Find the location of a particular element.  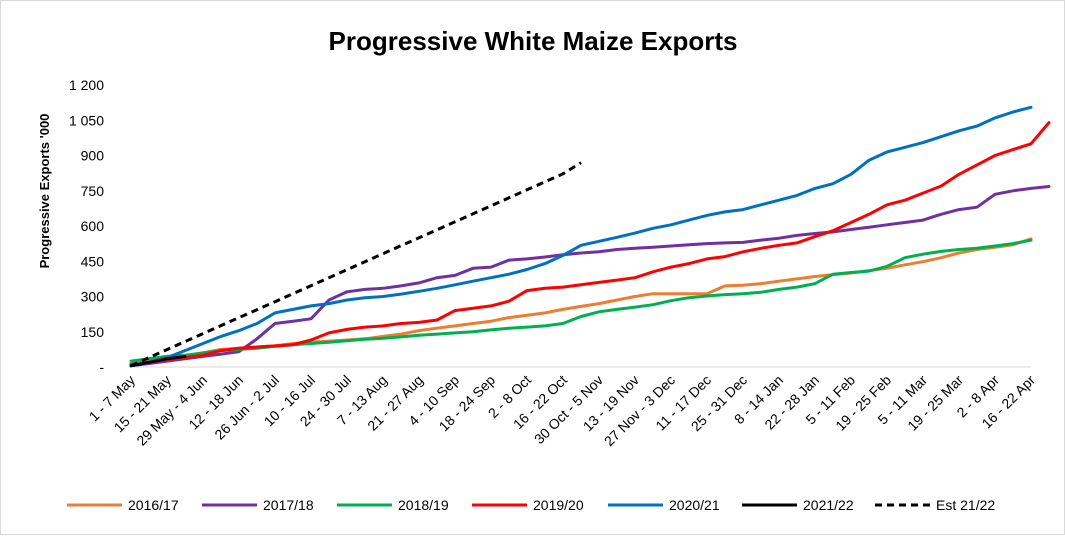

legend-label: 2019/20 is located at coordinates (558, 505).